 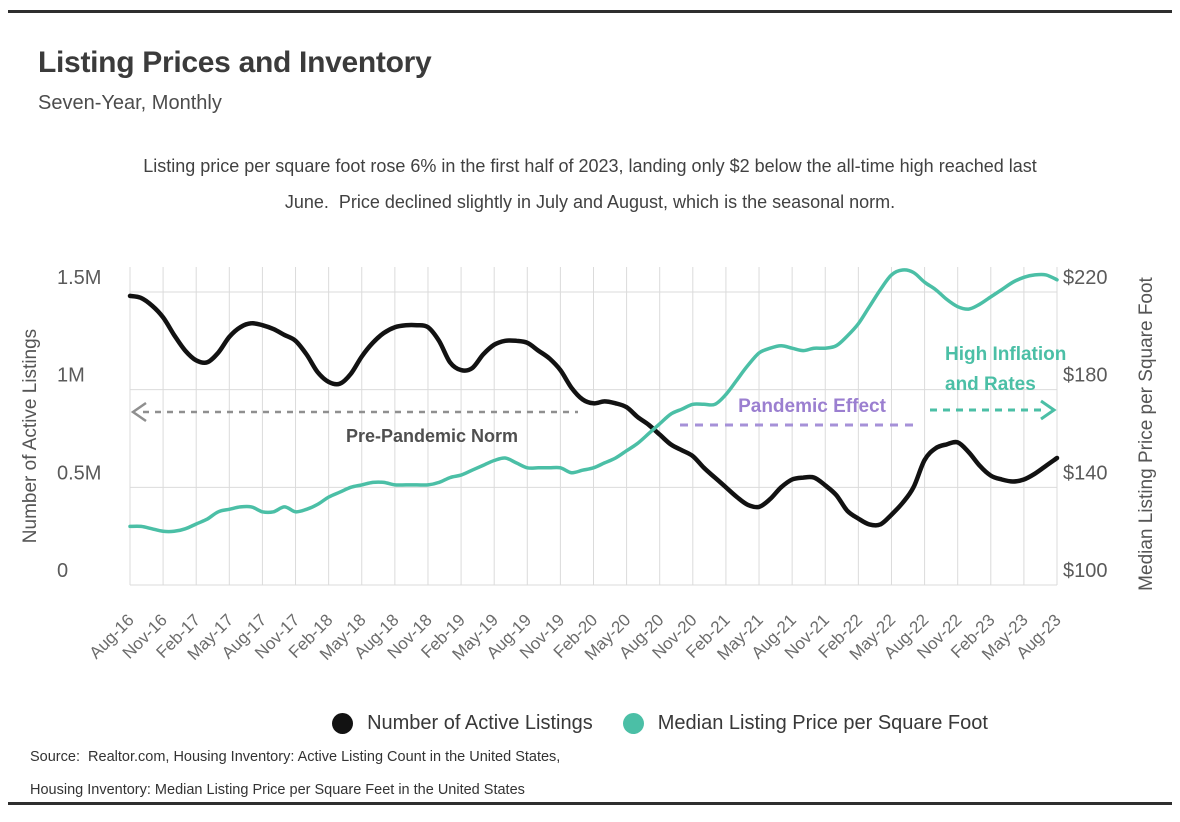 I want to click on legend-dot-active-listings, so click(x=343, y=723).